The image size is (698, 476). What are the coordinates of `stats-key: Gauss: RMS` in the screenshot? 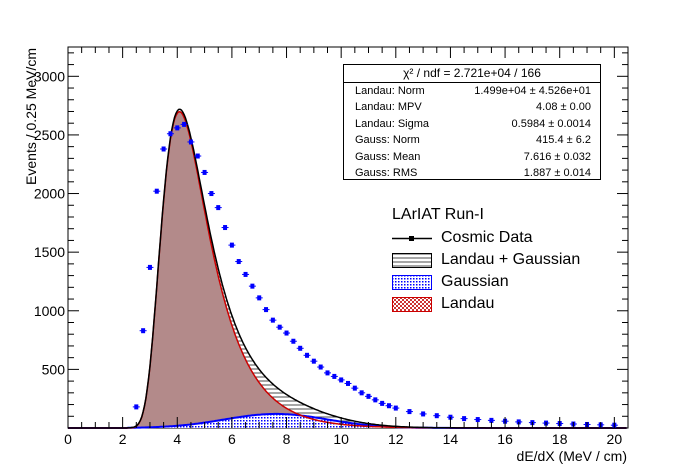 It's located at (386, 172).